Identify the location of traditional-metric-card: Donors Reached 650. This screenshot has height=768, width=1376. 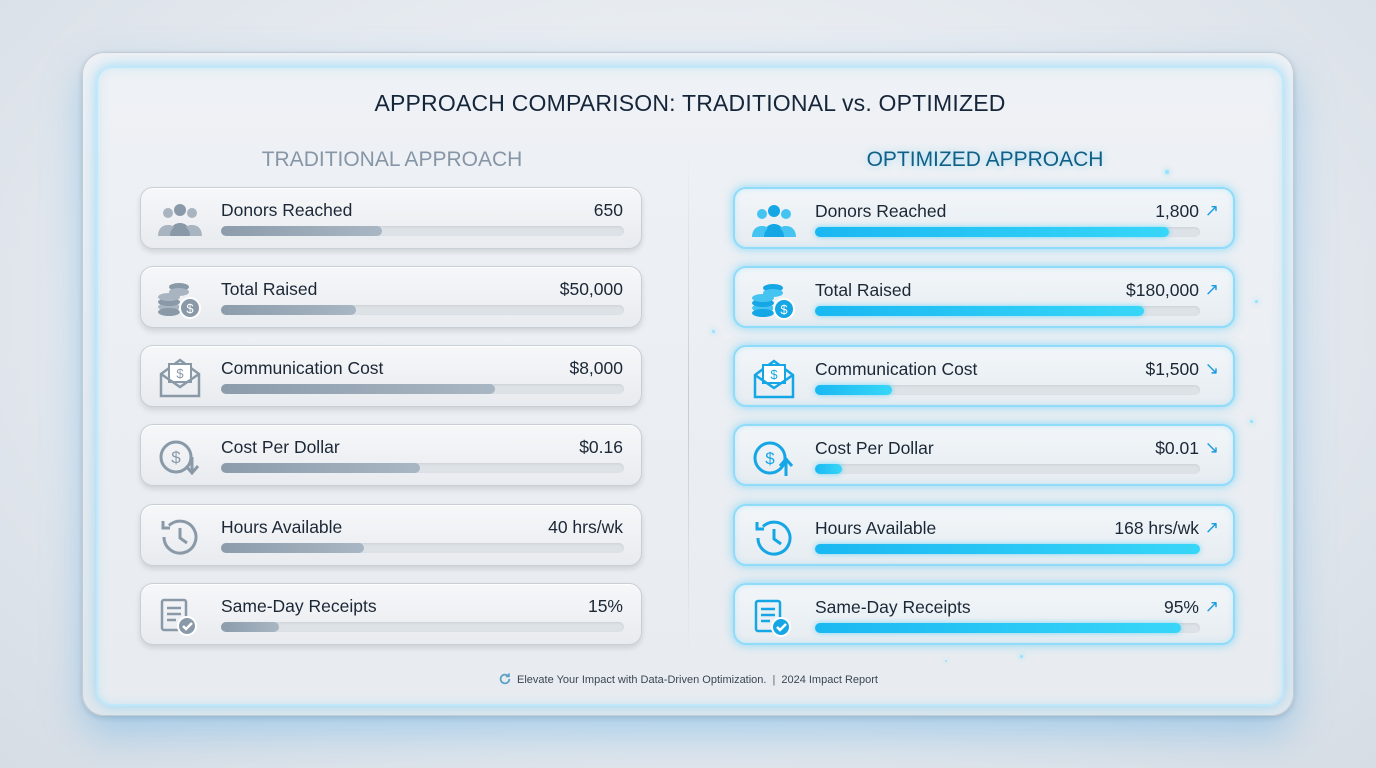
(391, 218).